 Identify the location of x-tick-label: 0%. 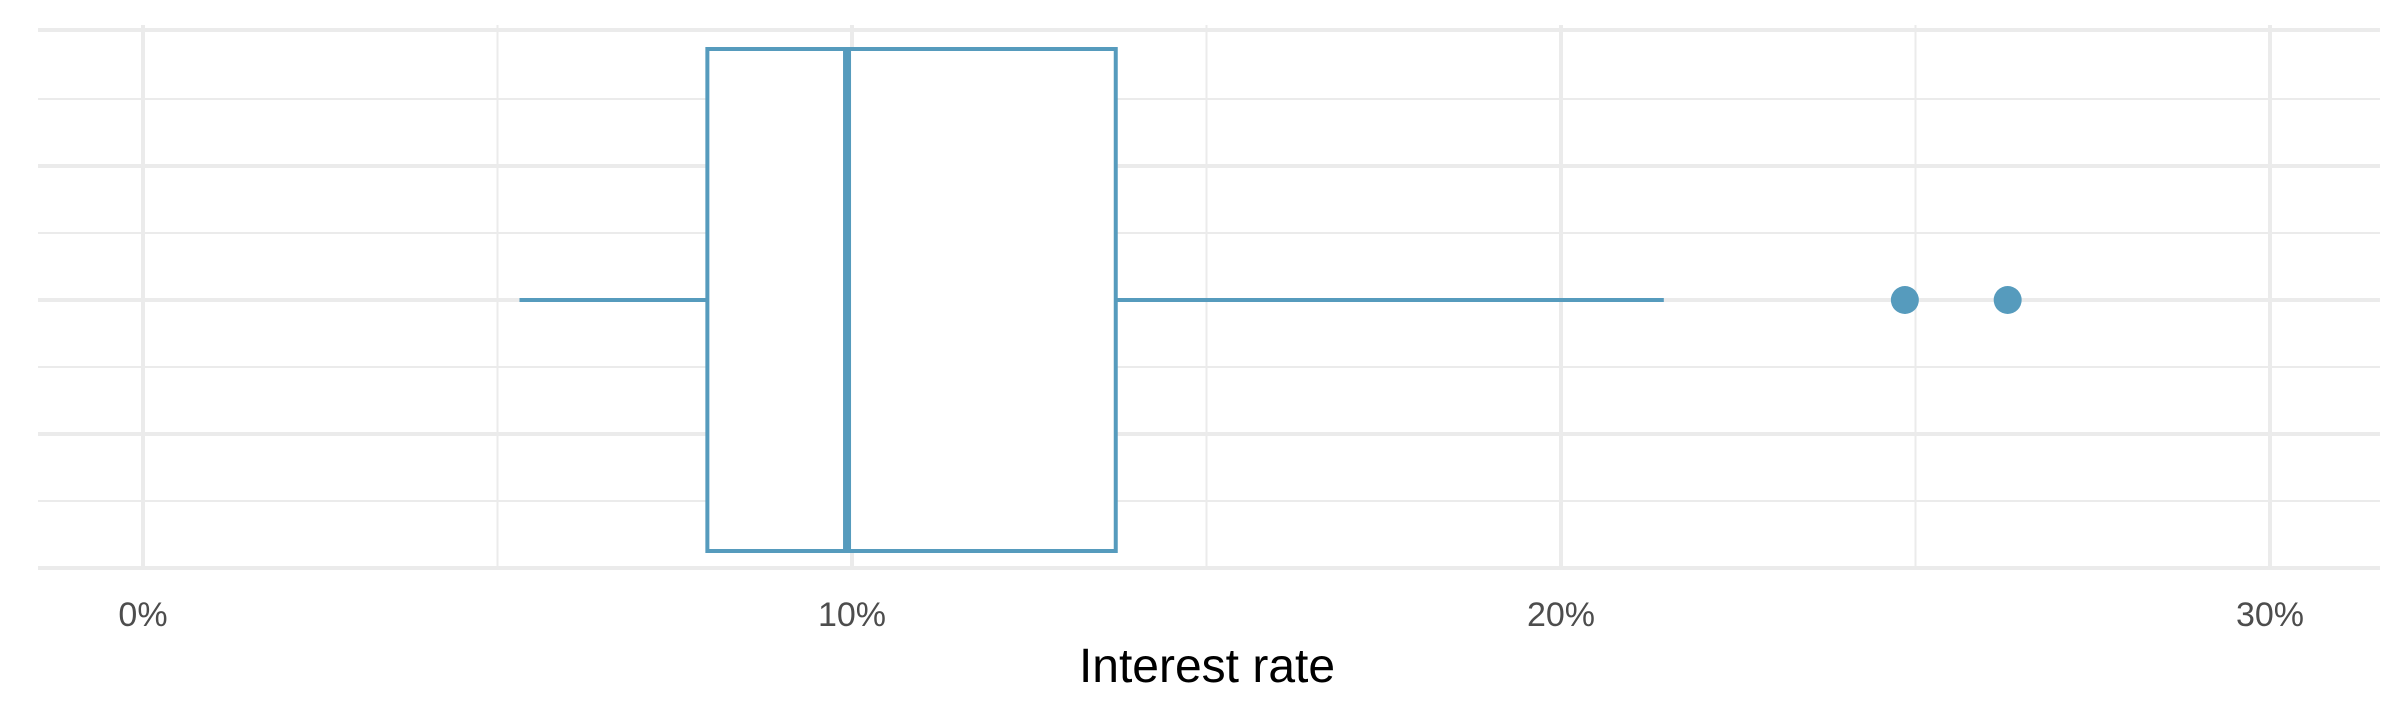
(142, 615).